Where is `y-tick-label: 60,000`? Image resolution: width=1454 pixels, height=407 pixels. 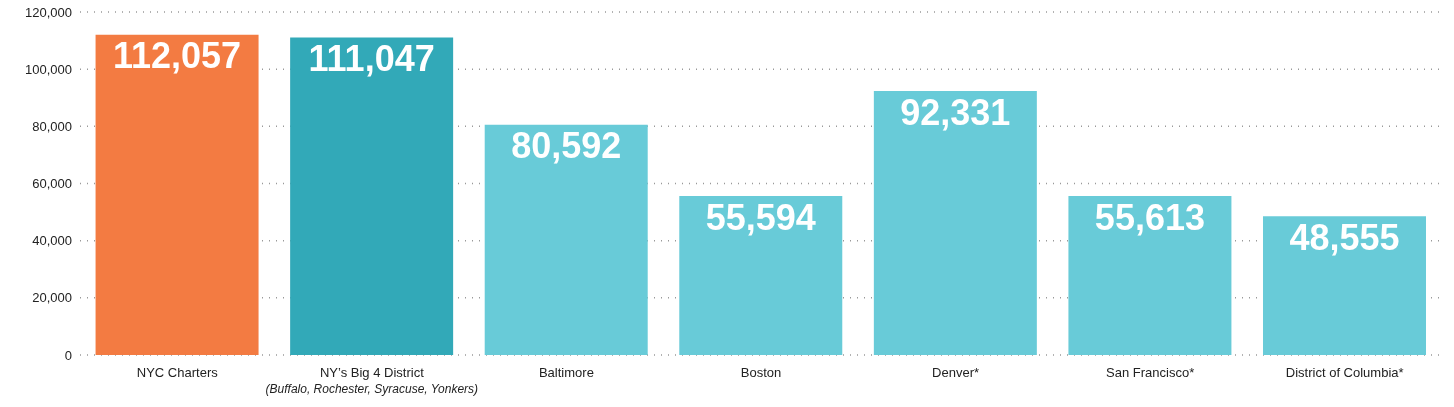
y-tick-label: 60,000 is located at coordinates (52, 184).